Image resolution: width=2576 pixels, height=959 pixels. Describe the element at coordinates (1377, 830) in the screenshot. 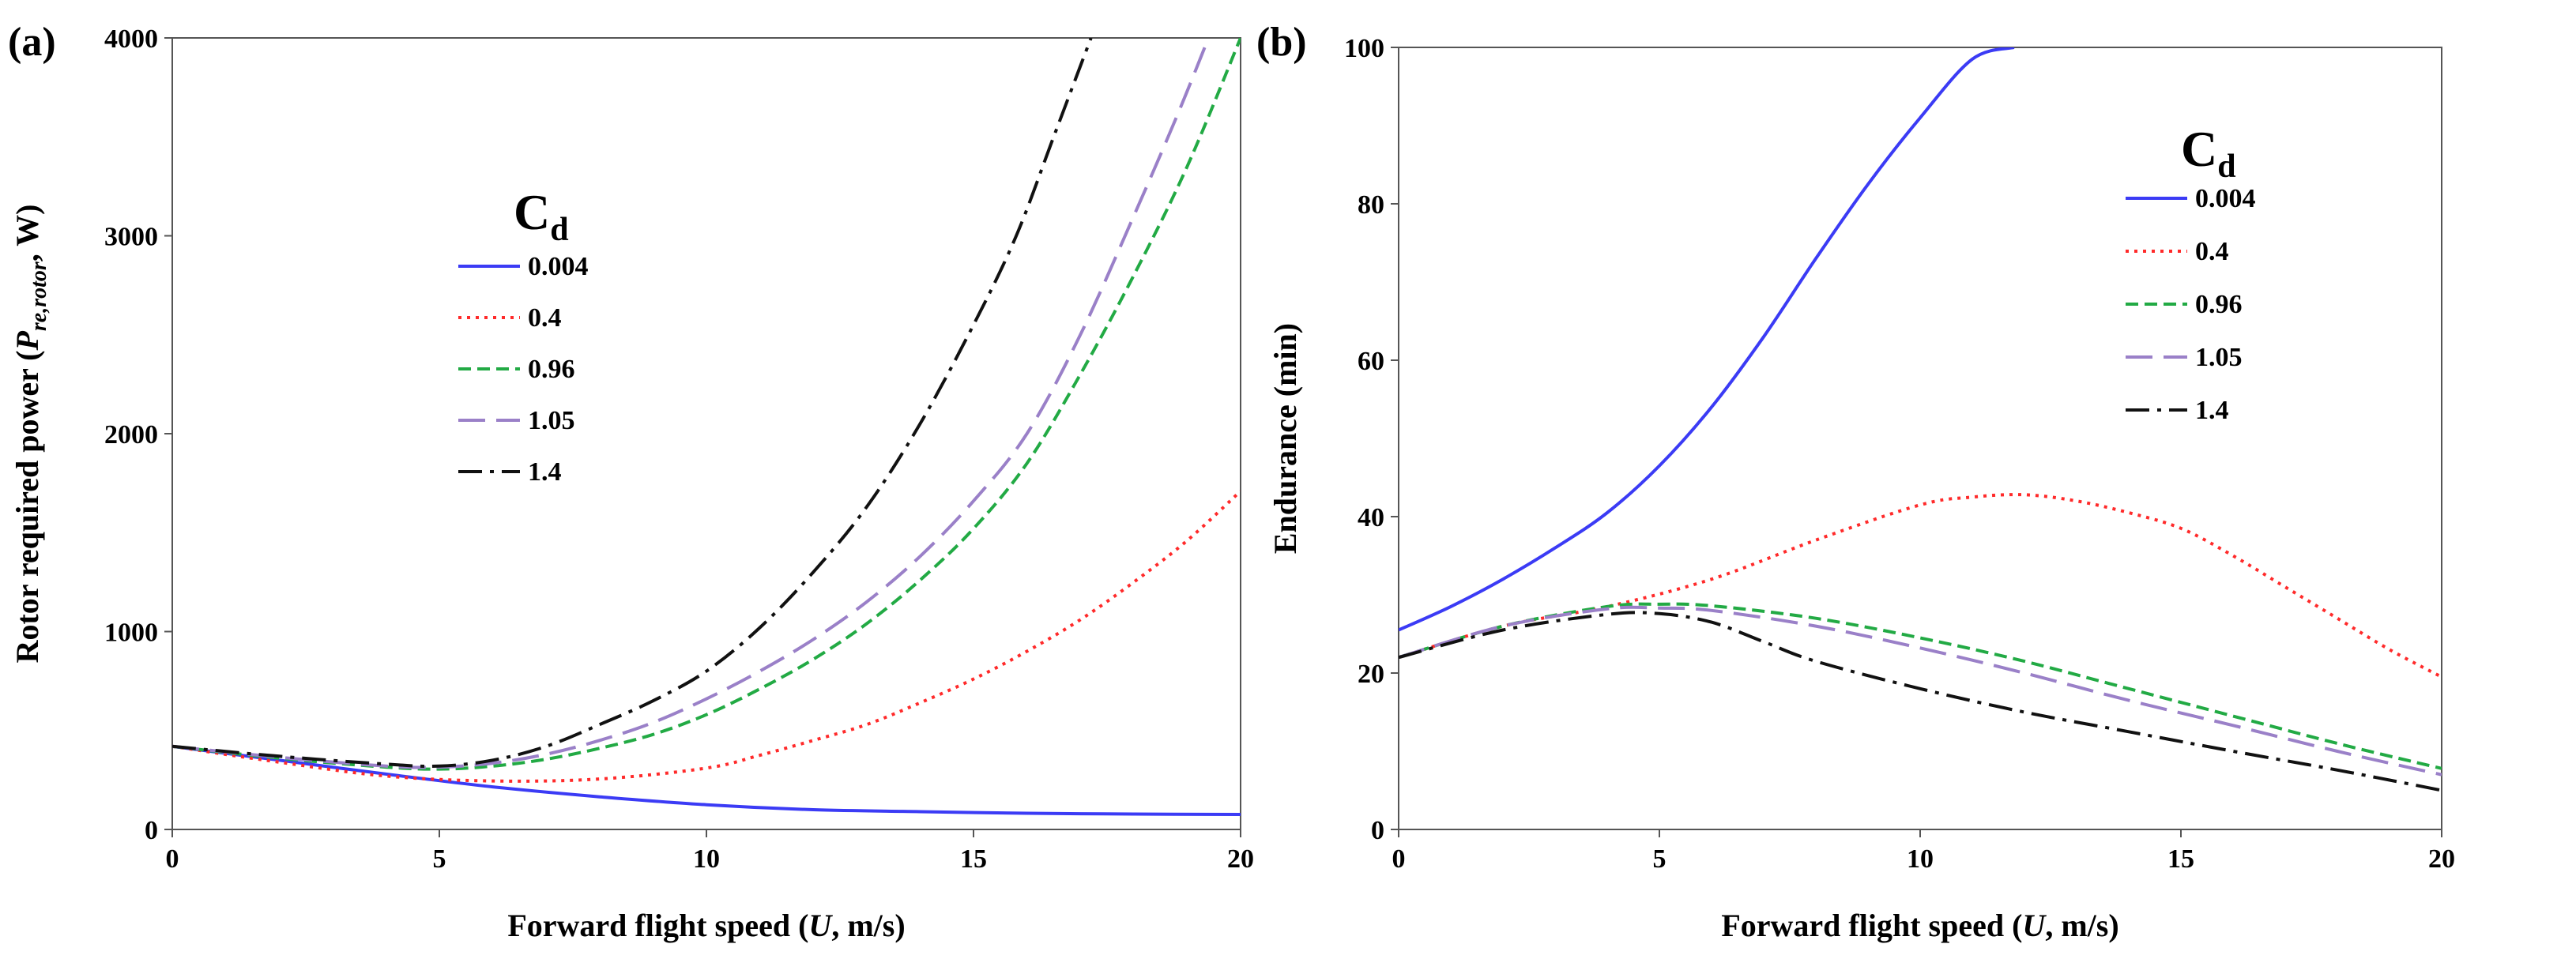

I see `chart-b-y-tick-label: 0` at that location.